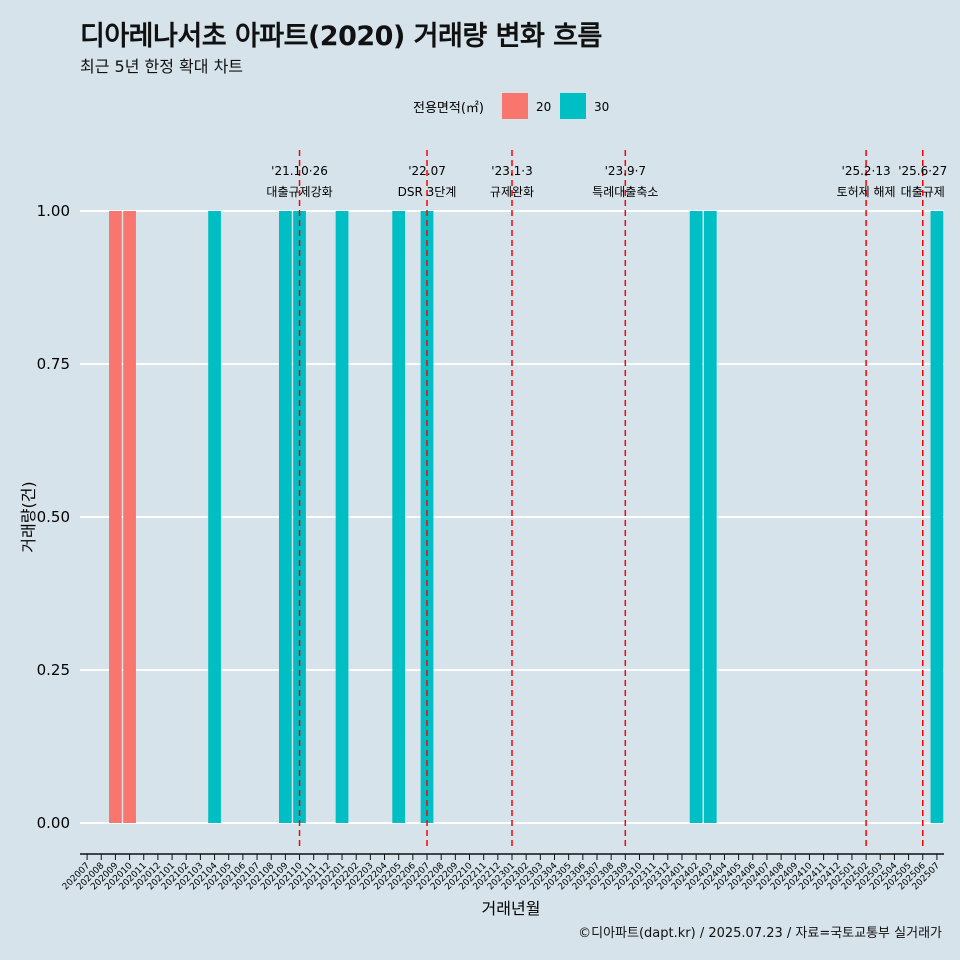  Describe the element at coordinates (512, 192) in the screenshot. I see `event-label-202301: 규제완화` at that location.